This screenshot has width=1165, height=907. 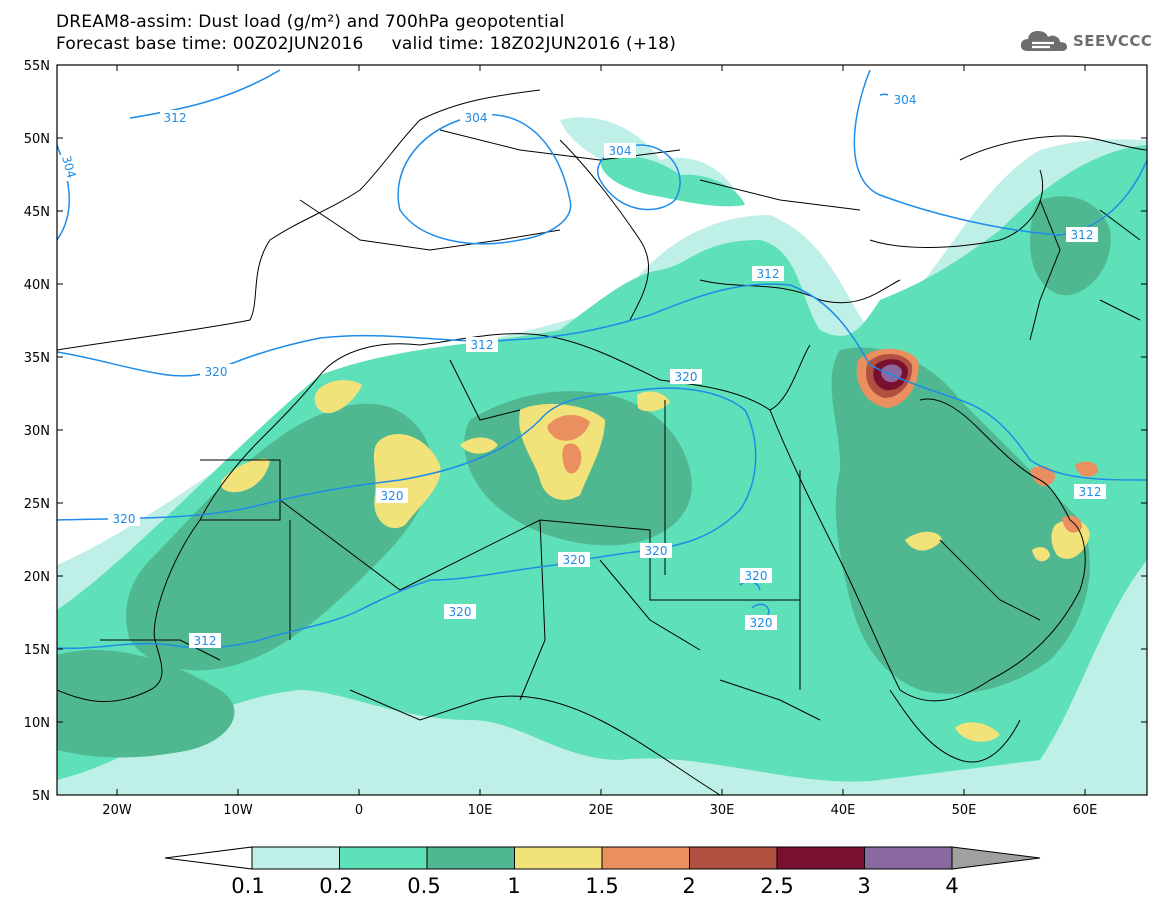 What do you see at coordinates (335, 886) in the screenshot?
I see `colorbar-label: 0.2` at bounding box center [335, 886].